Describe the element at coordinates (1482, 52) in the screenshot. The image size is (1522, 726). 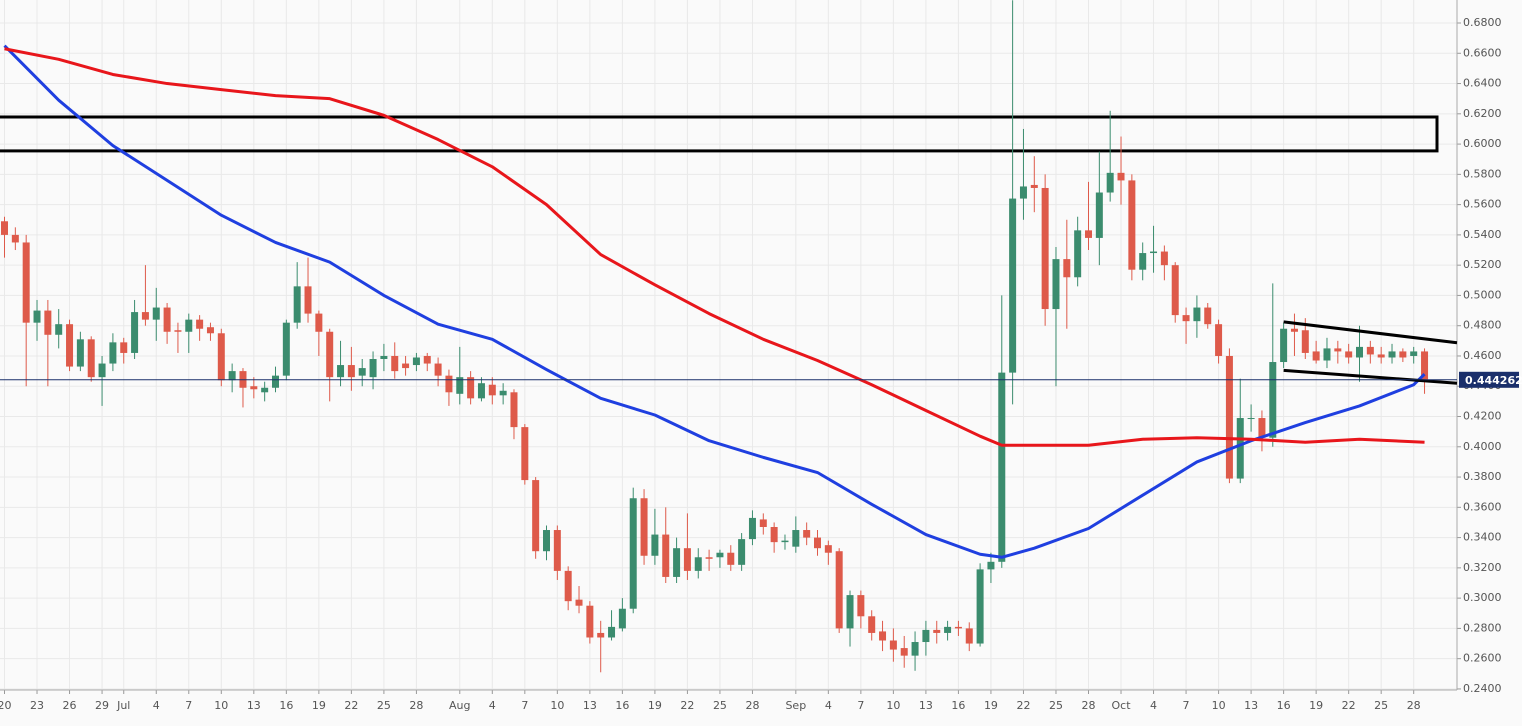
I see `y-tick-label: 0.6600` at that location.